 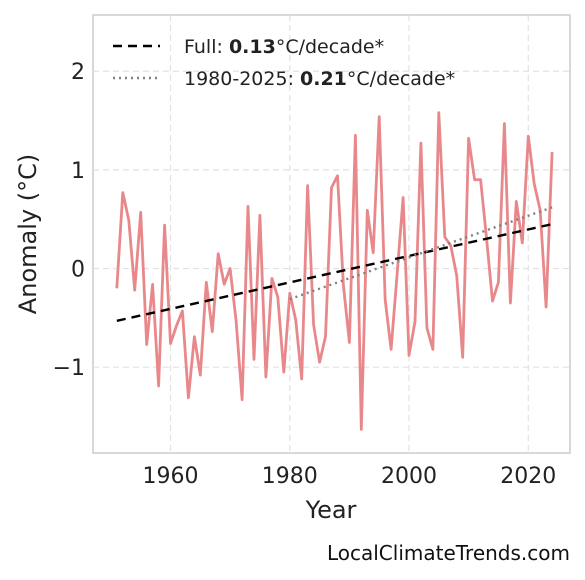 What do you see at coordinates (350, 476) in the screenshot?
I see `x-tick-labels: 1960 1980 2000 2020` at bounding box center [350, 476].